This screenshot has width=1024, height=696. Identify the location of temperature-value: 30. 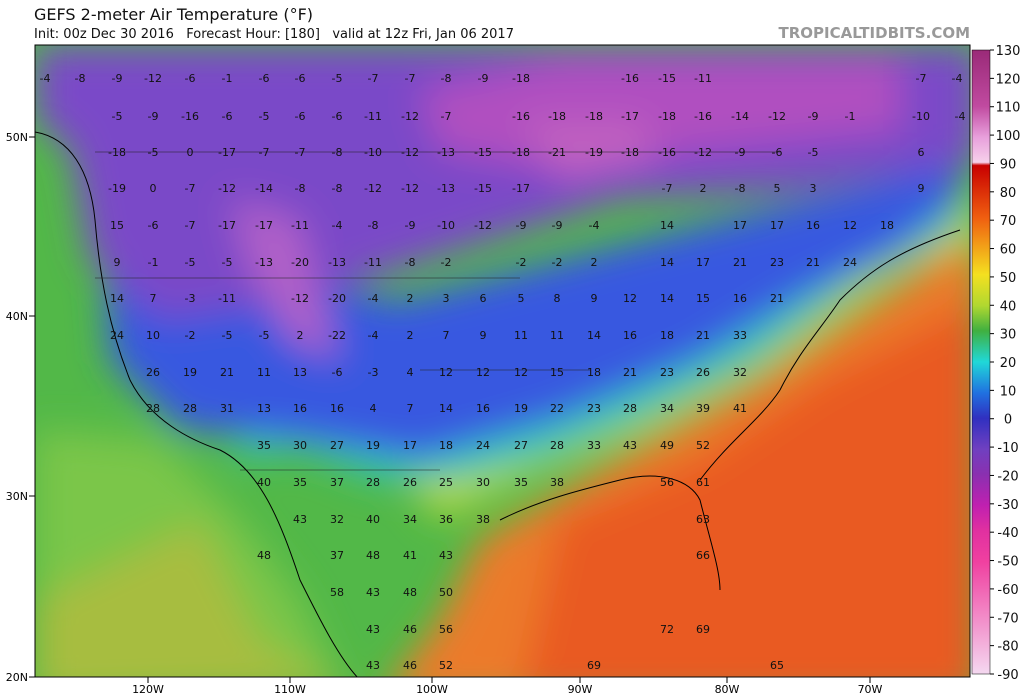
(483, 482).